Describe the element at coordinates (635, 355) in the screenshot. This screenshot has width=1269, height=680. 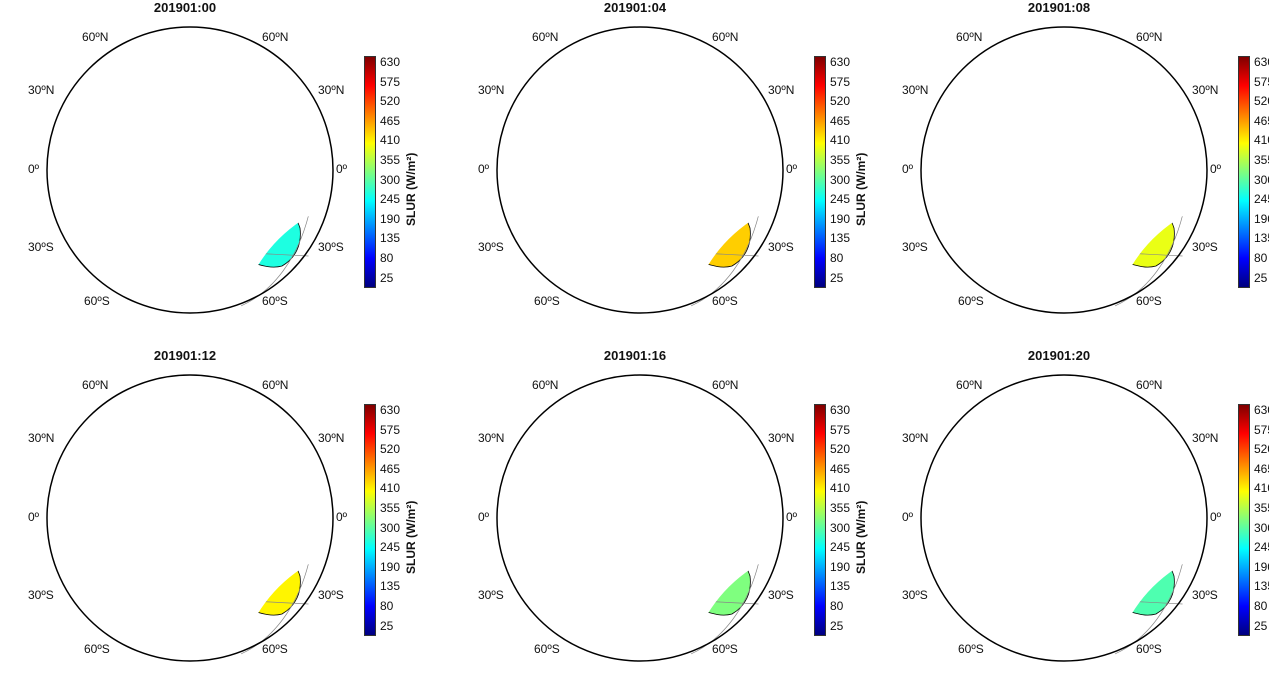
I see `panel-title: 201901:16` at that location.